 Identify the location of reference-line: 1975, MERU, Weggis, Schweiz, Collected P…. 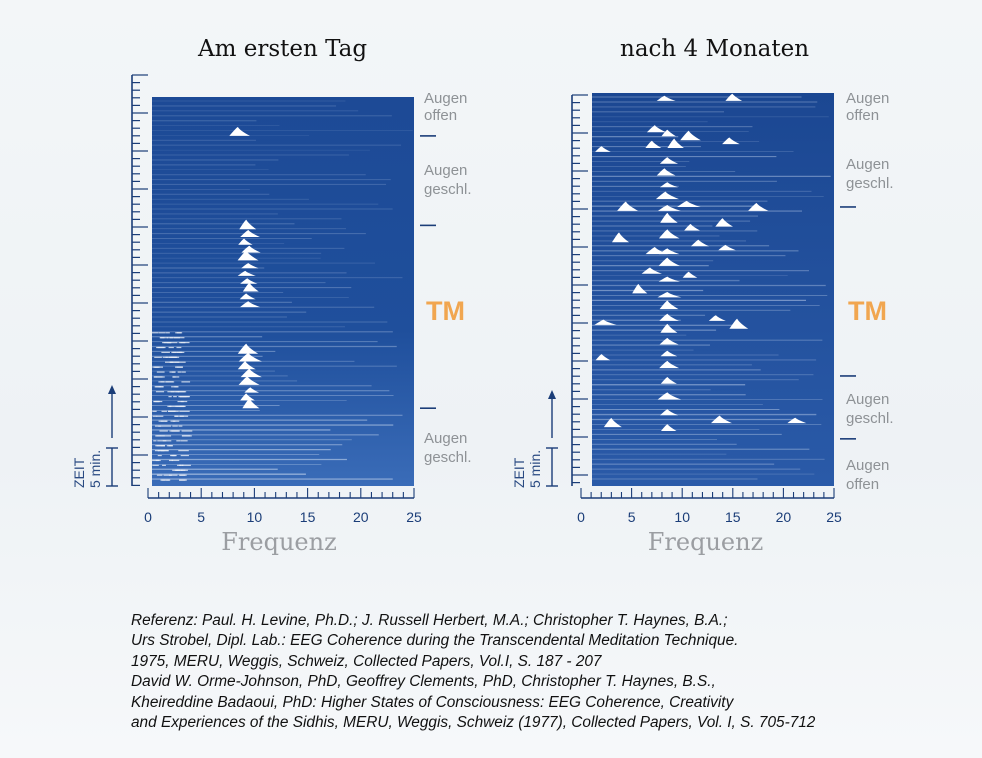
(366, 661).